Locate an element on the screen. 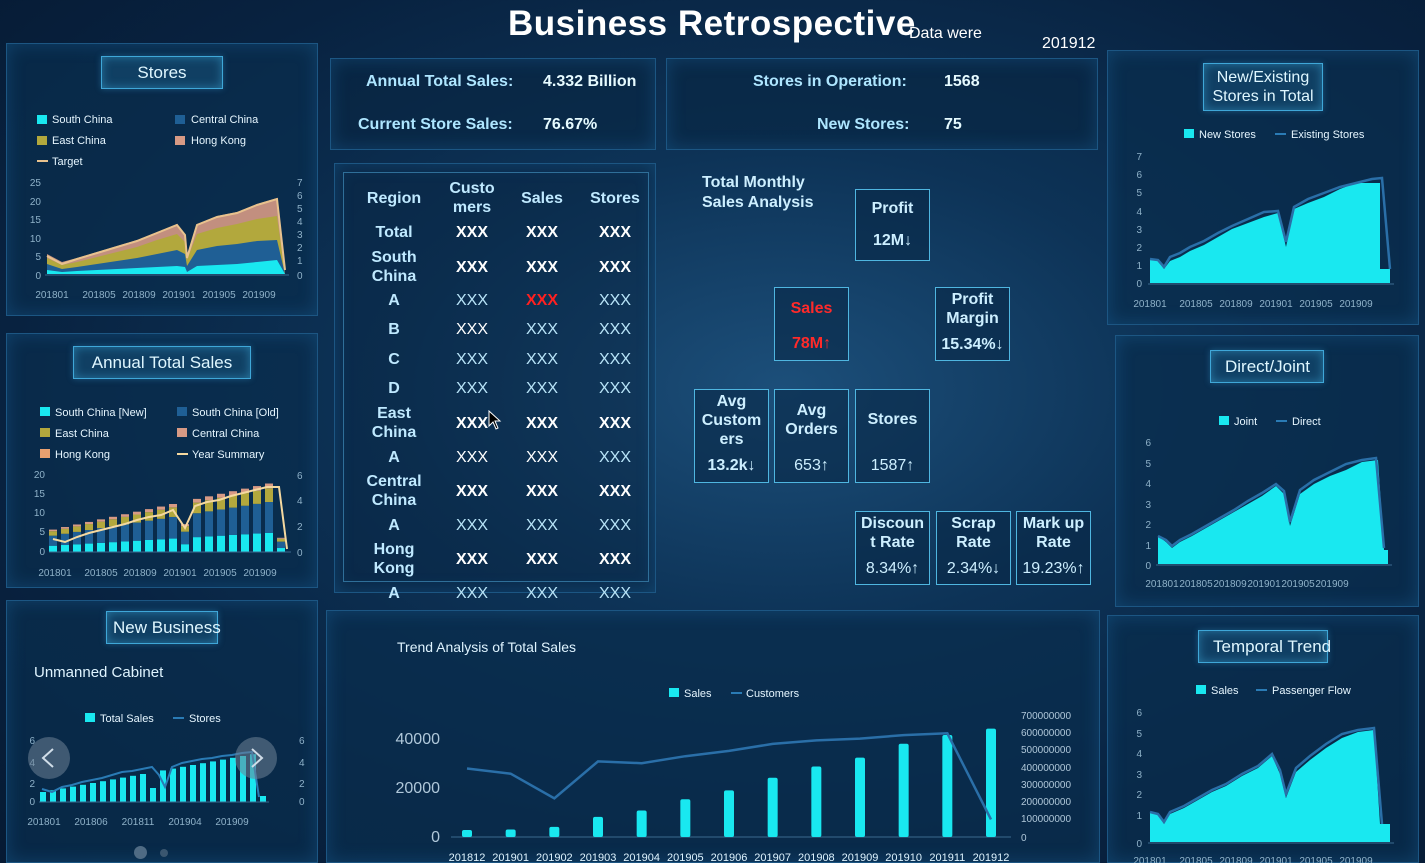 This screenshot has height=863, width=1425. legend-label: South China [New] is located at coordinates (101, 413).